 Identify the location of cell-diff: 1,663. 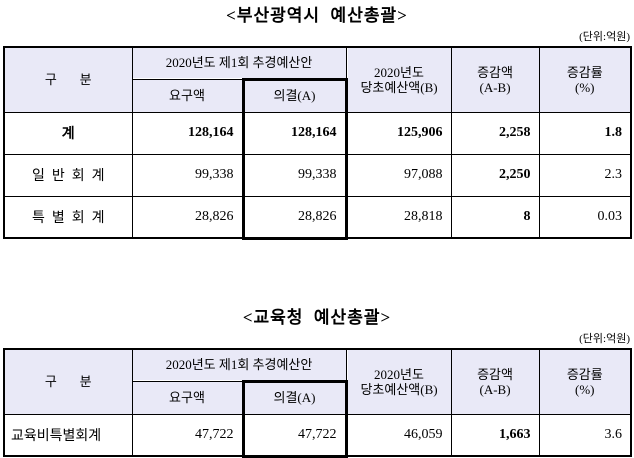
(495, 435).